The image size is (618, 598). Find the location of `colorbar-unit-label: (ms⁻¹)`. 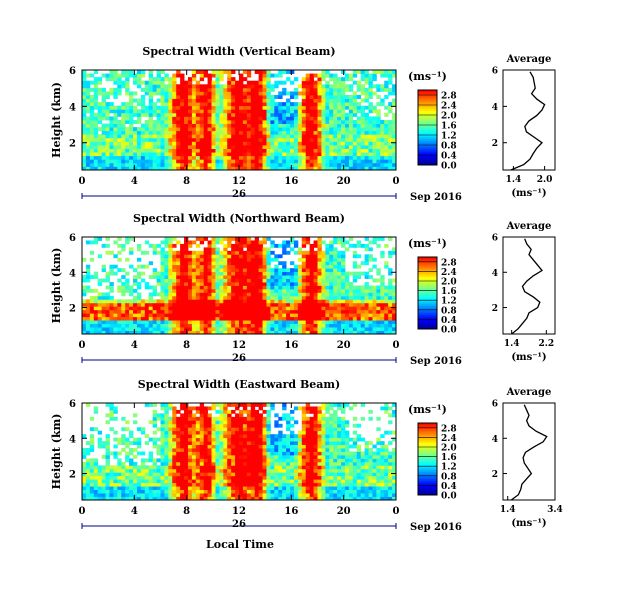

colorbar-unit-label: (ms⁻¹) is located at coordinates (427, 76).